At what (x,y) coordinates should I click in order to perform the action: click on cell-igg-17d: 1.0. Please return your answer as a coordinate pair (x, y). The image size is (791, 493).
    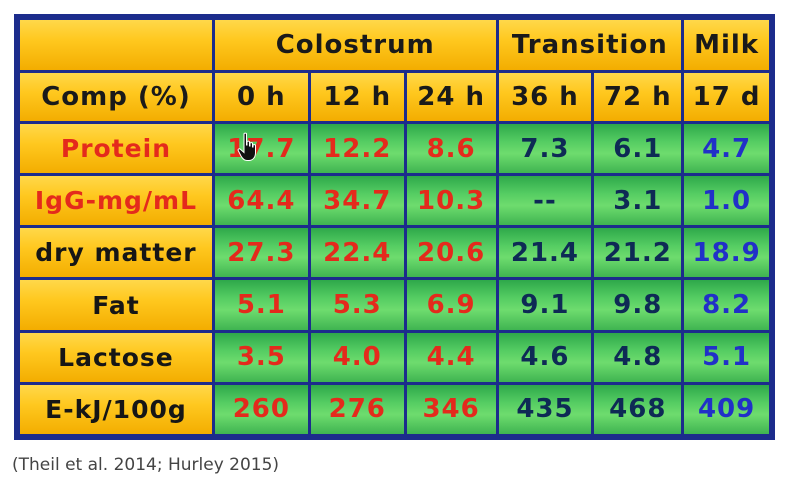
    Looking at the image, I should click on (726, 201).